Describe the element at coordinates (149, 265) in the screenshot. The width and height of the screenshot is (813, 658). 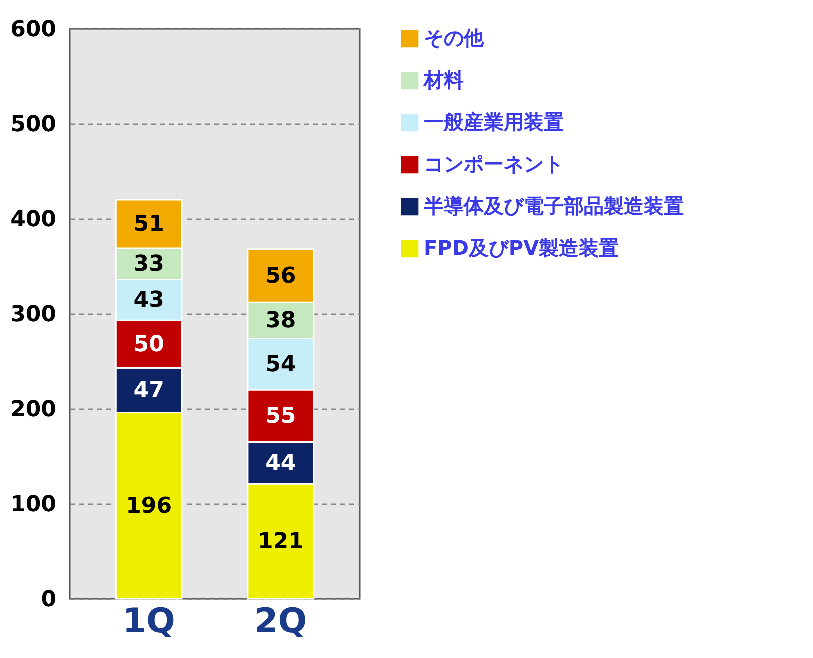
I see `data-label: 33` at that location.